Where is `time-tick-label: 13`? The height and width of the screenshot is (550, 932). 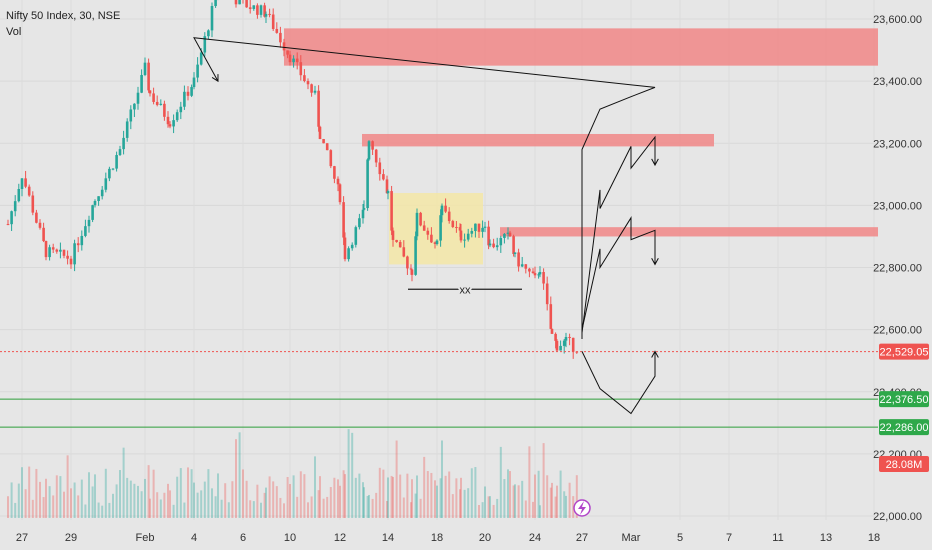 time-tick-label: 13 is located at coordinates (826, 538).